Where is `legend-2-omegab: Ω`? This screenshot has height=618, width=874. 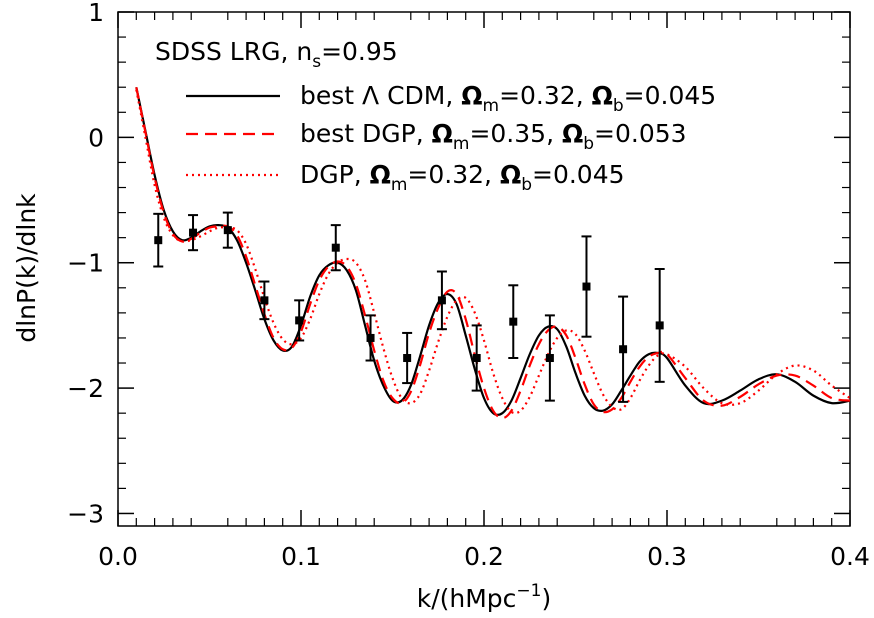 legend-2-omegab: Ω is located at coordinates (510, 174).